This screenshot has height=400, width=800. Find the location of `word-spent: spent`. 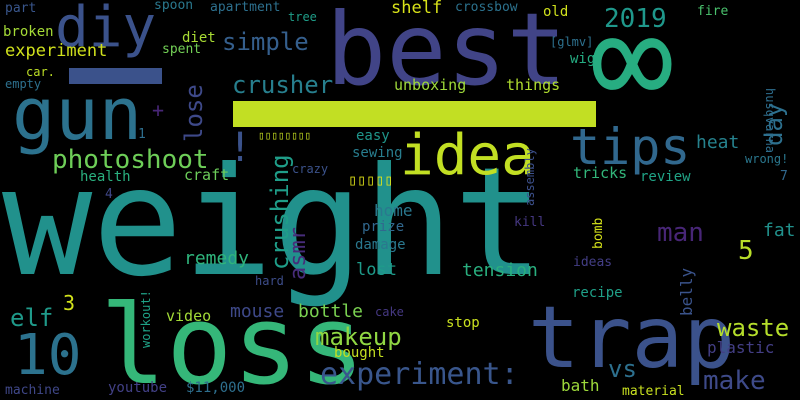

word-spent: spent is located at coordinates (182, 49).